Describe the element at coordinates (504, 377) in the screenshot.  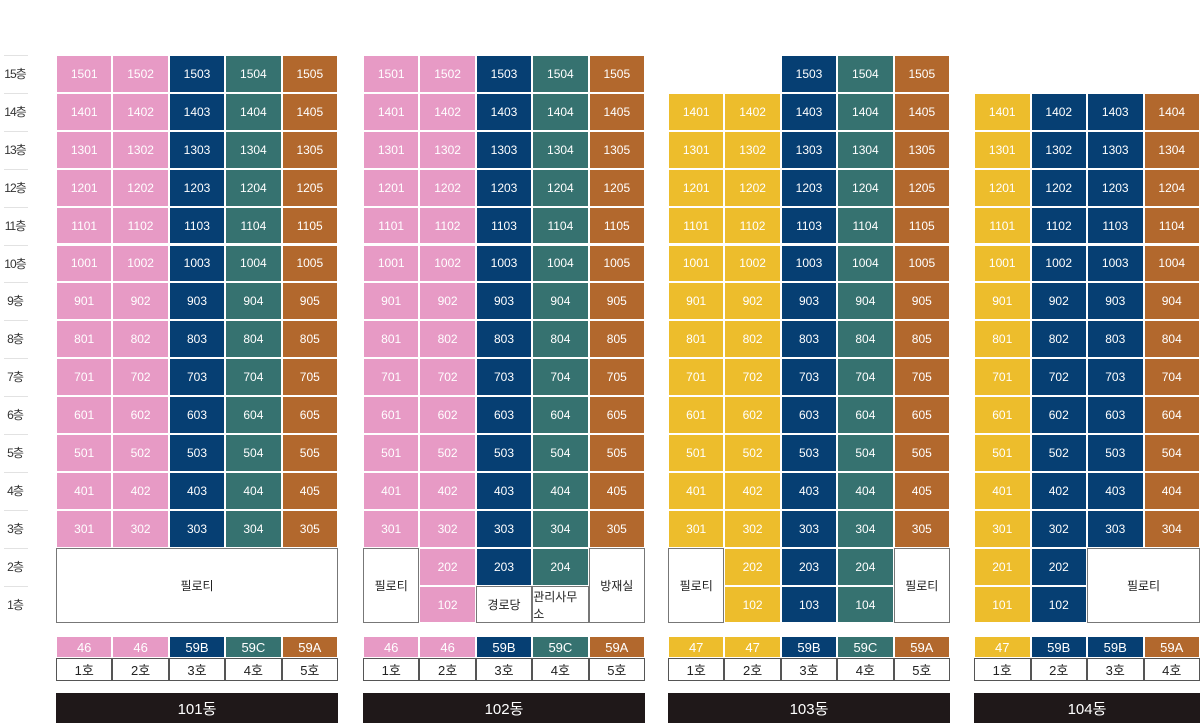
I see `unit-cell: 703` at that location.